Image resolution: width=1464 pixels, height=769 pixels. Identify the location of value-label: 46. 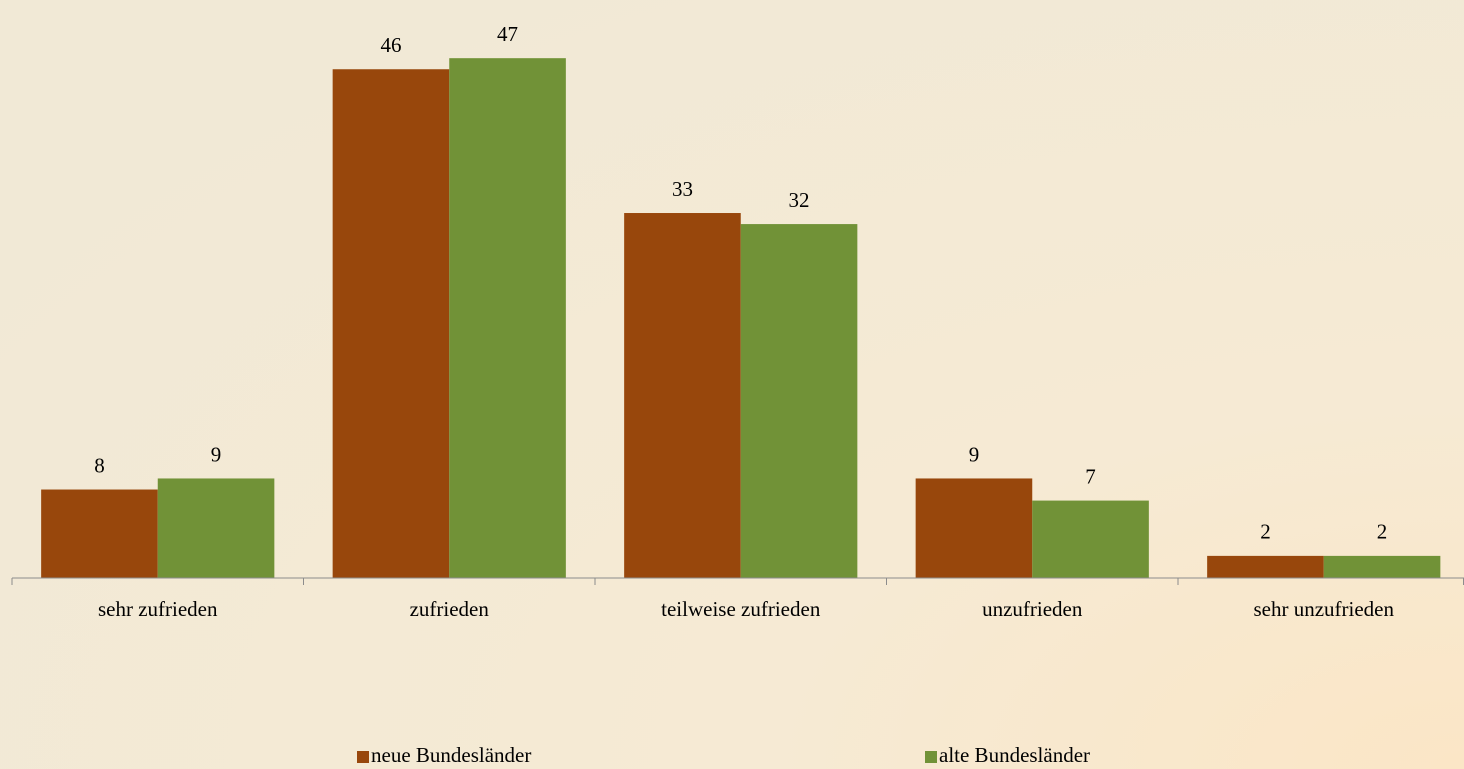
(390, 45).